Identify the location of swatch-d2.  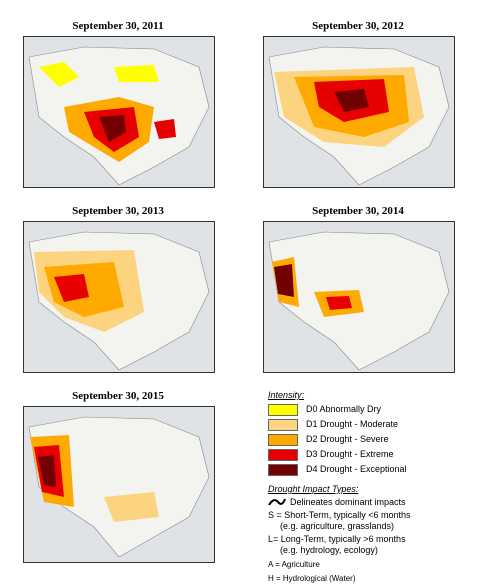
(283, 440).